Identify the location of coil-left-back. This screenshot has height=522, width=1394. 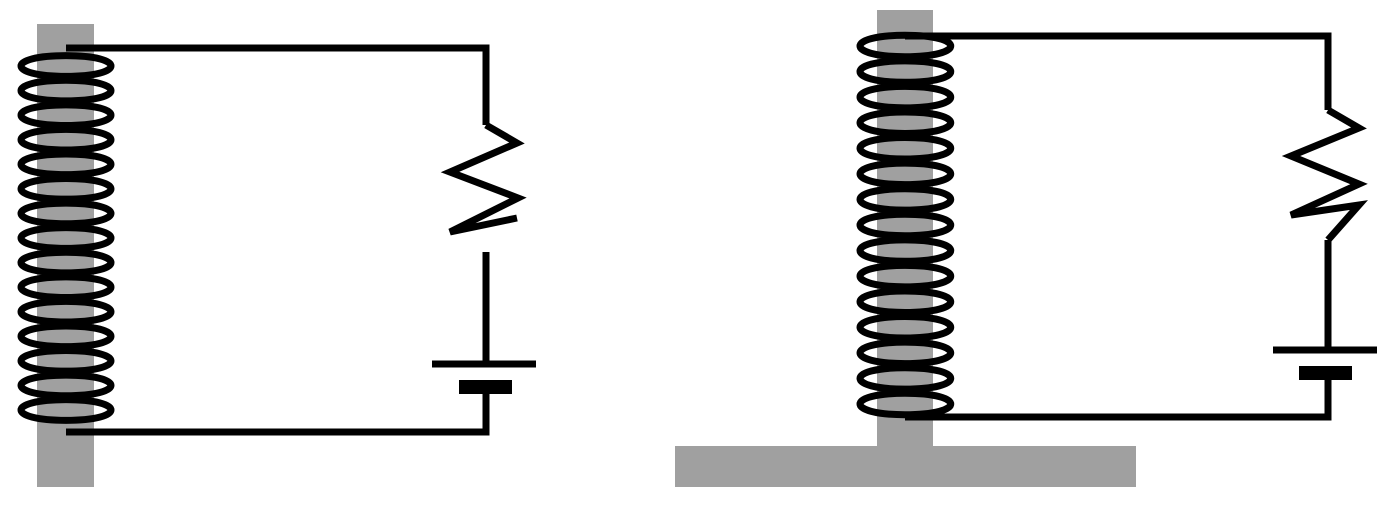
(42, 238).